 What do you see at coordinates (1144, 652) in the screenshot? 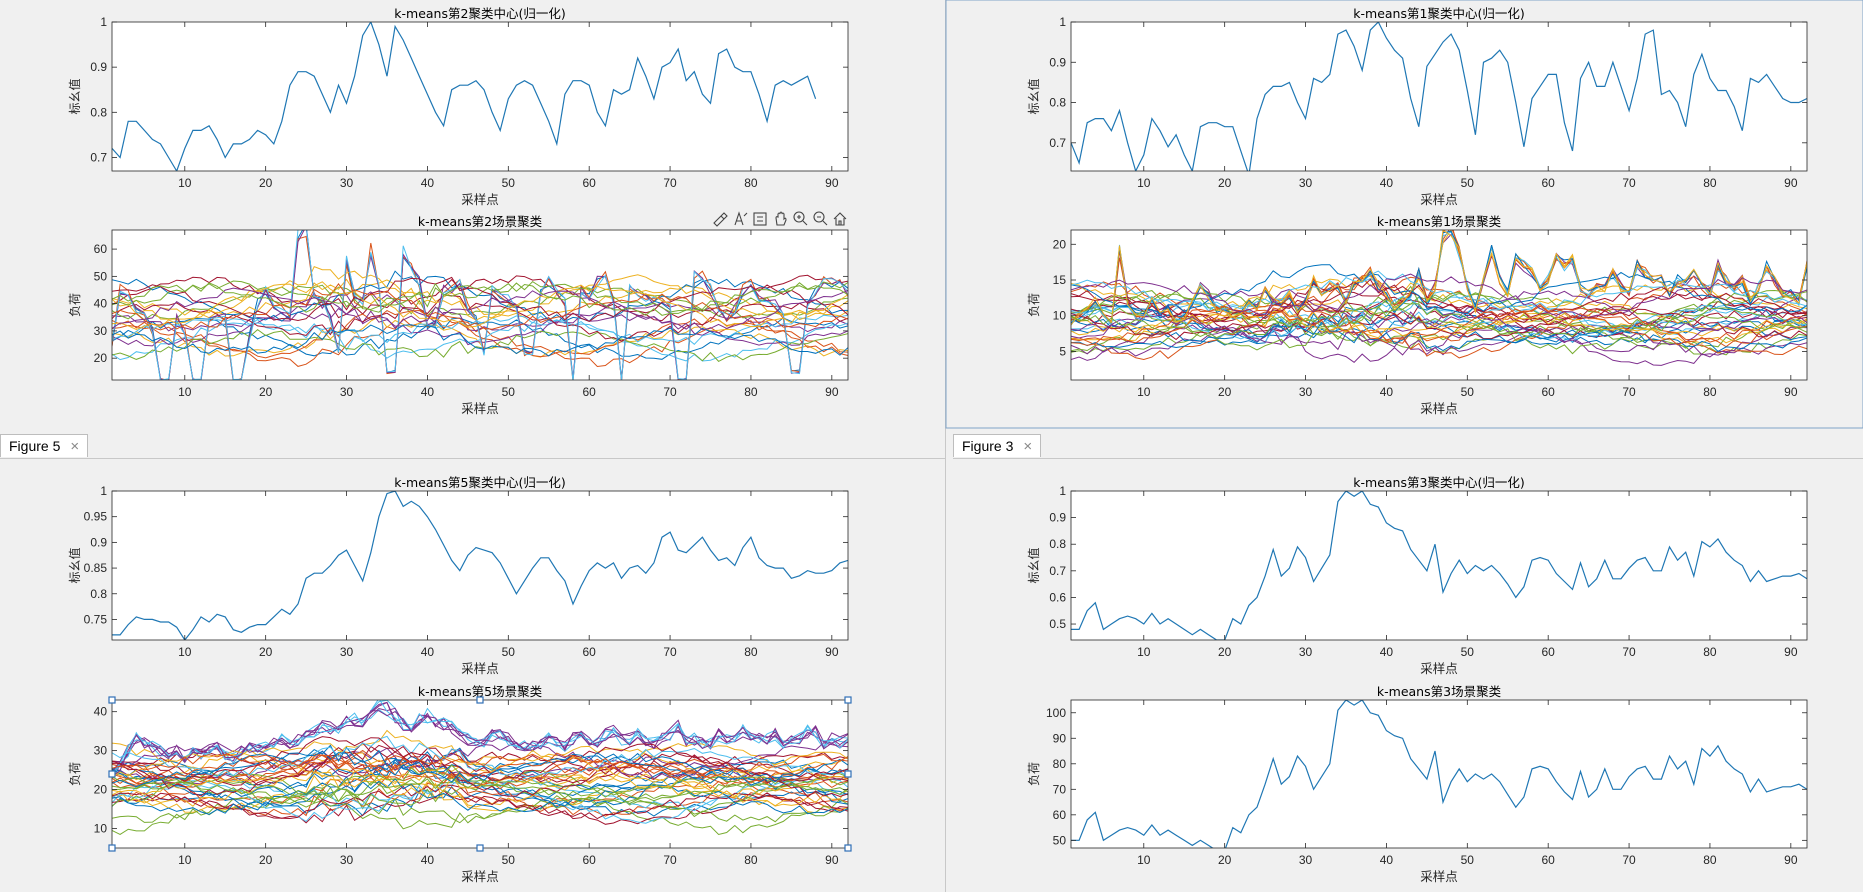
I see `x-tick-label: 10` at bounding box center [1144, 652].